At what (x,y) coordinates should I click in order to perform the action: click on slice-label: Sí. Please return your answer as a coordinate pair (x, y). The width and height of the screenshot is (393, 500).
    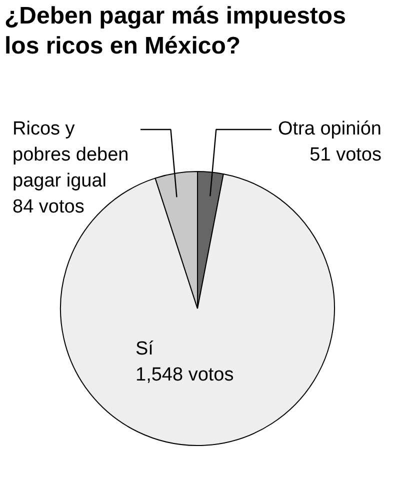
    Looking at the image, I should click on (145, 349).